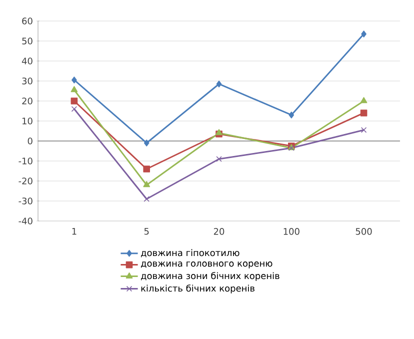 The height and width of the screenshot is (339, 414). Describe the element at coordinates (146, 231) in the screenshot. I see `x-tick-label: 5` at that location.